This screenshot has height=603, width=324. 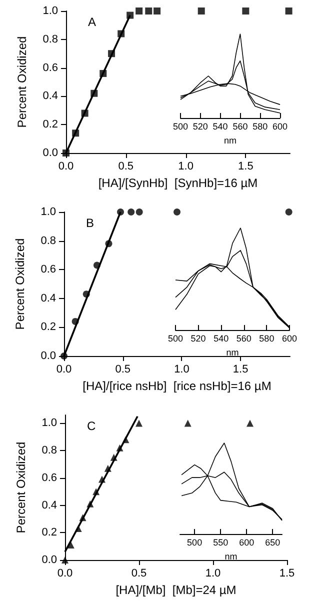 I want to click on annotation: A, so click(x=92, y=22).